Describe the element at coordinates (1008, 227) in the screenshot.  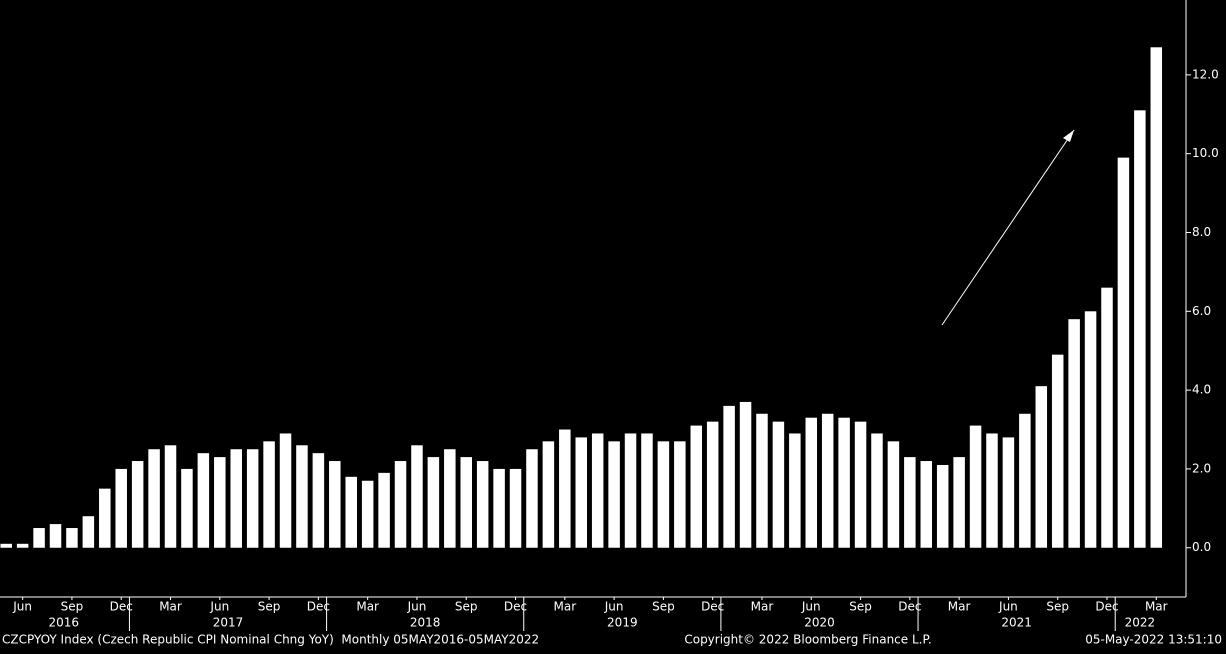
I see `arrow` at that location.